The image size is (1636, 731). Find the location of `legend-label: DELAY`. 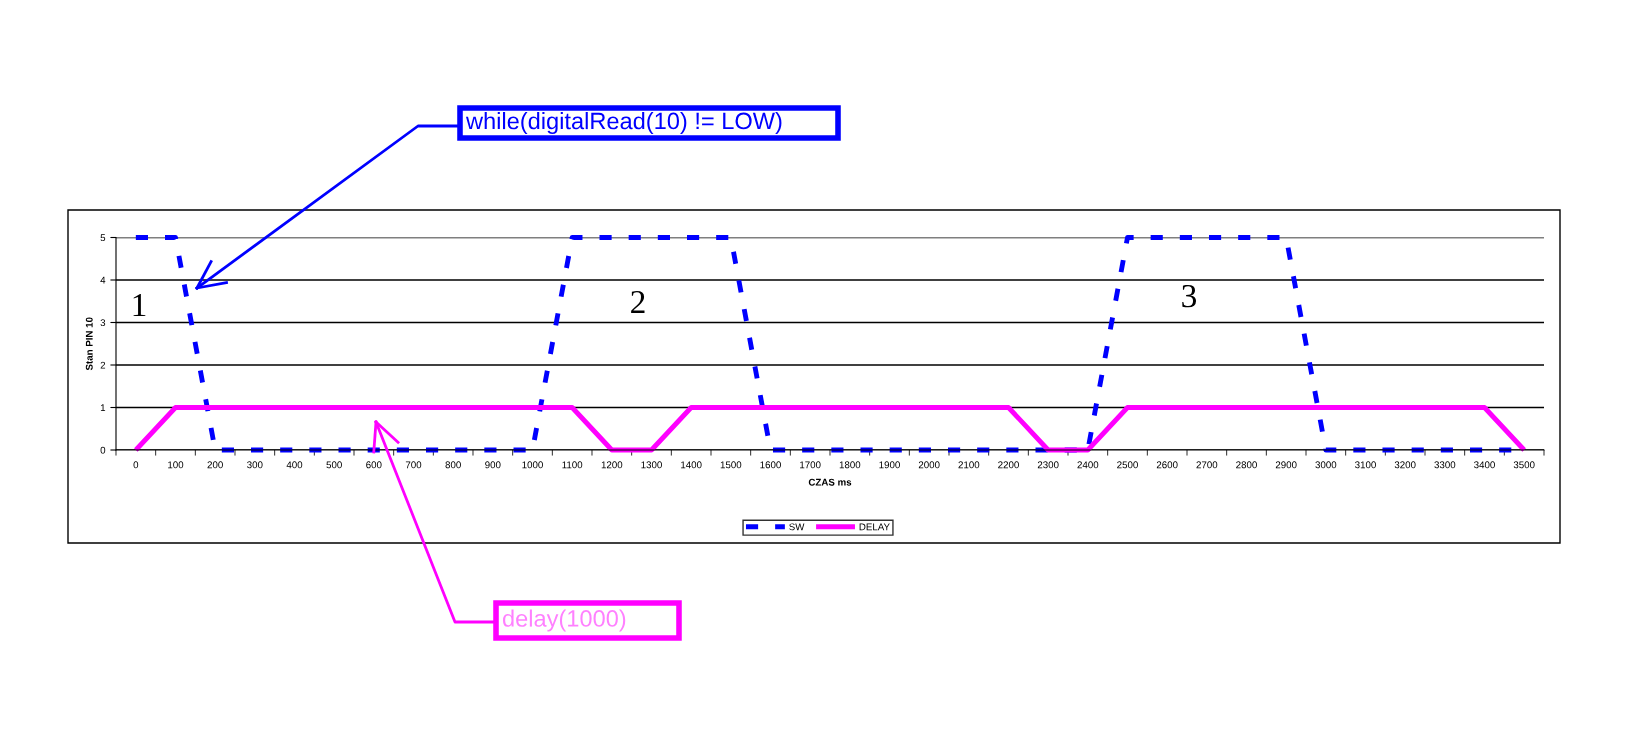

legend-label: DELAY is located at coordinates (874, 527).